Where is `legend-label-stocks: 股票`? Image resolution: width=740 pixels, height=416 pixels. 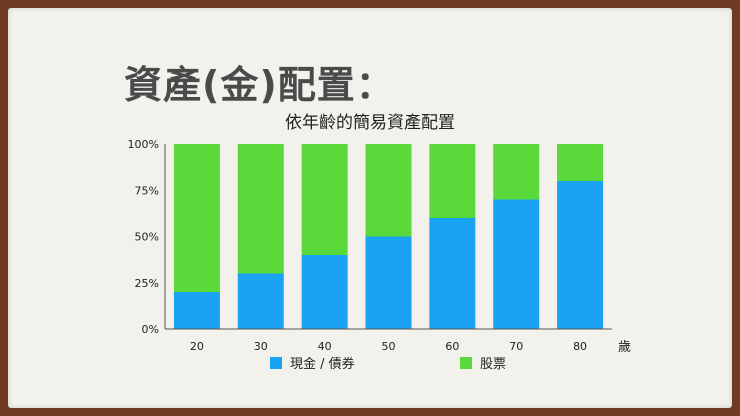
legend-label-stocks: 股票 is located at coordinates (493, 364).